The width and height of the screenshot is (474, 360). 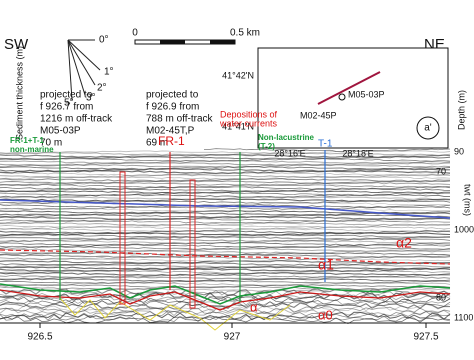 I want to click on horizon-alpha1, so click(x=225, y=257).